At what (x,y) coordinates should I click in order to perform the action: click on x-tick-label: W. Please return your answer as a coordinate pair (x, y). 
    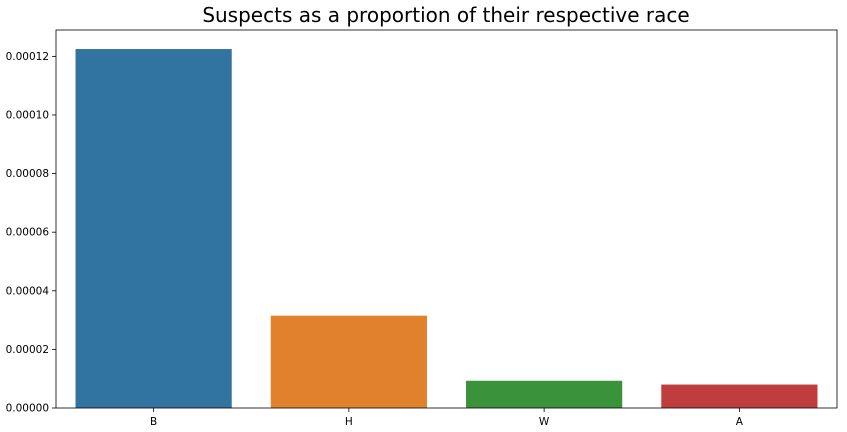
    Looking at the image, I should click on (544, 422).